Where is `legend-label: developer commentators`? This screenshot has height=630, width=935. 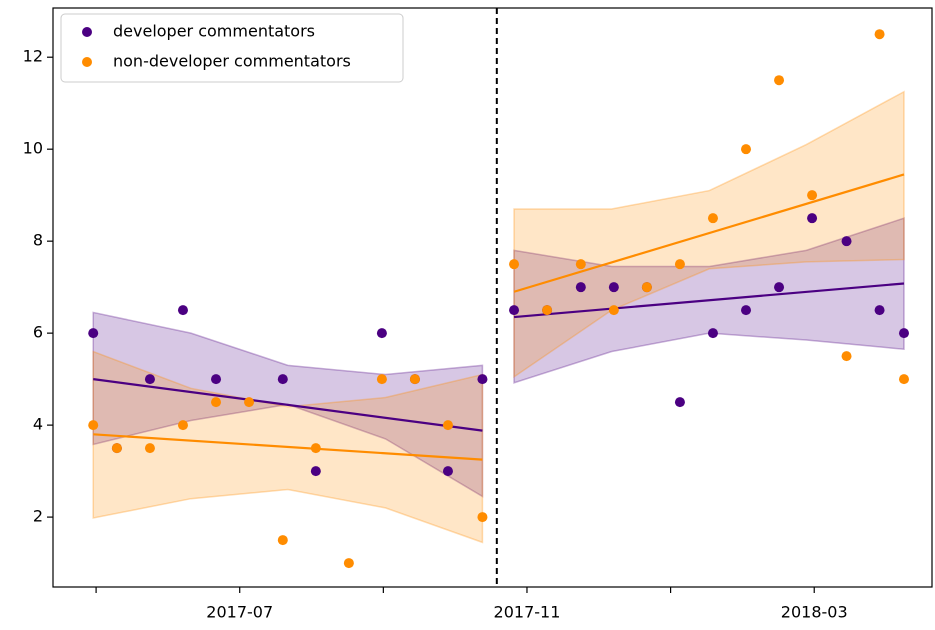
legend-label: developer commentators is located at coordinates (214, 31).